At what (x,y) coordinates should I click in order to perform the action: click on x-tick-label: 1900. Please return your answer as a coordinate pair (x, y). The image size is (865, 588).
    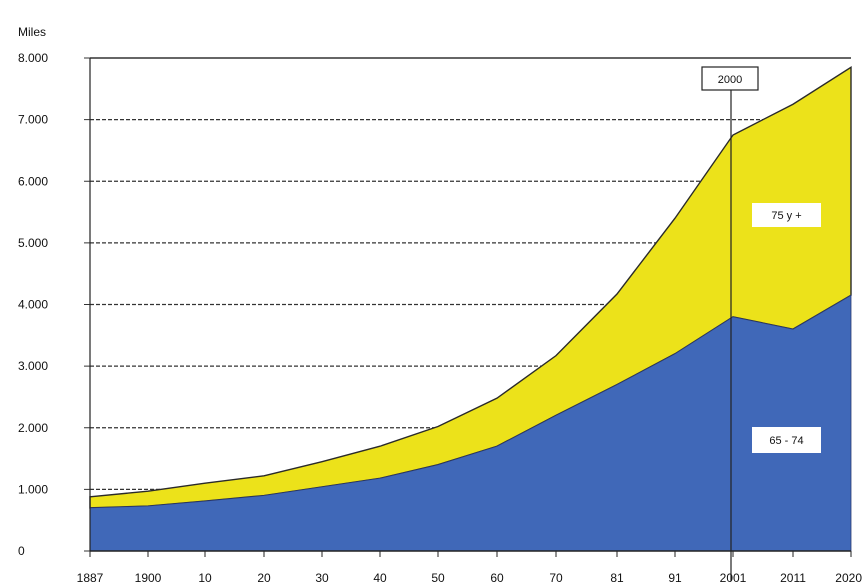
    Looking at the image, I should click on (148, 578).